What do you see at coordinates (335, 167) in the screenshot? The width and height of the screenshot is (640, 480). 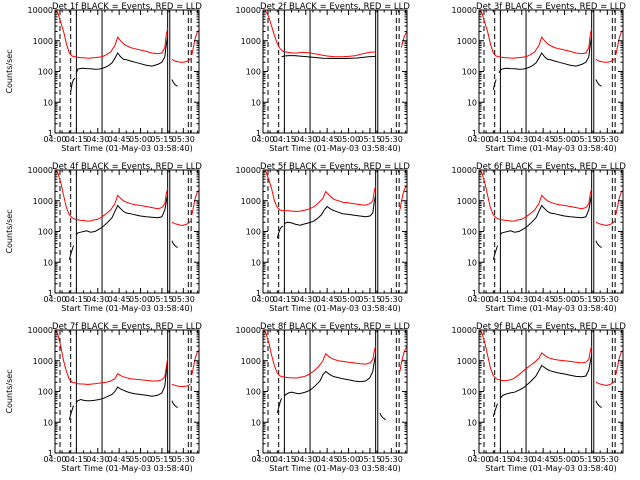 I see `panel-title: Det 5f BLACK = Events, RED = LLD` at bounding box center [335, 167].